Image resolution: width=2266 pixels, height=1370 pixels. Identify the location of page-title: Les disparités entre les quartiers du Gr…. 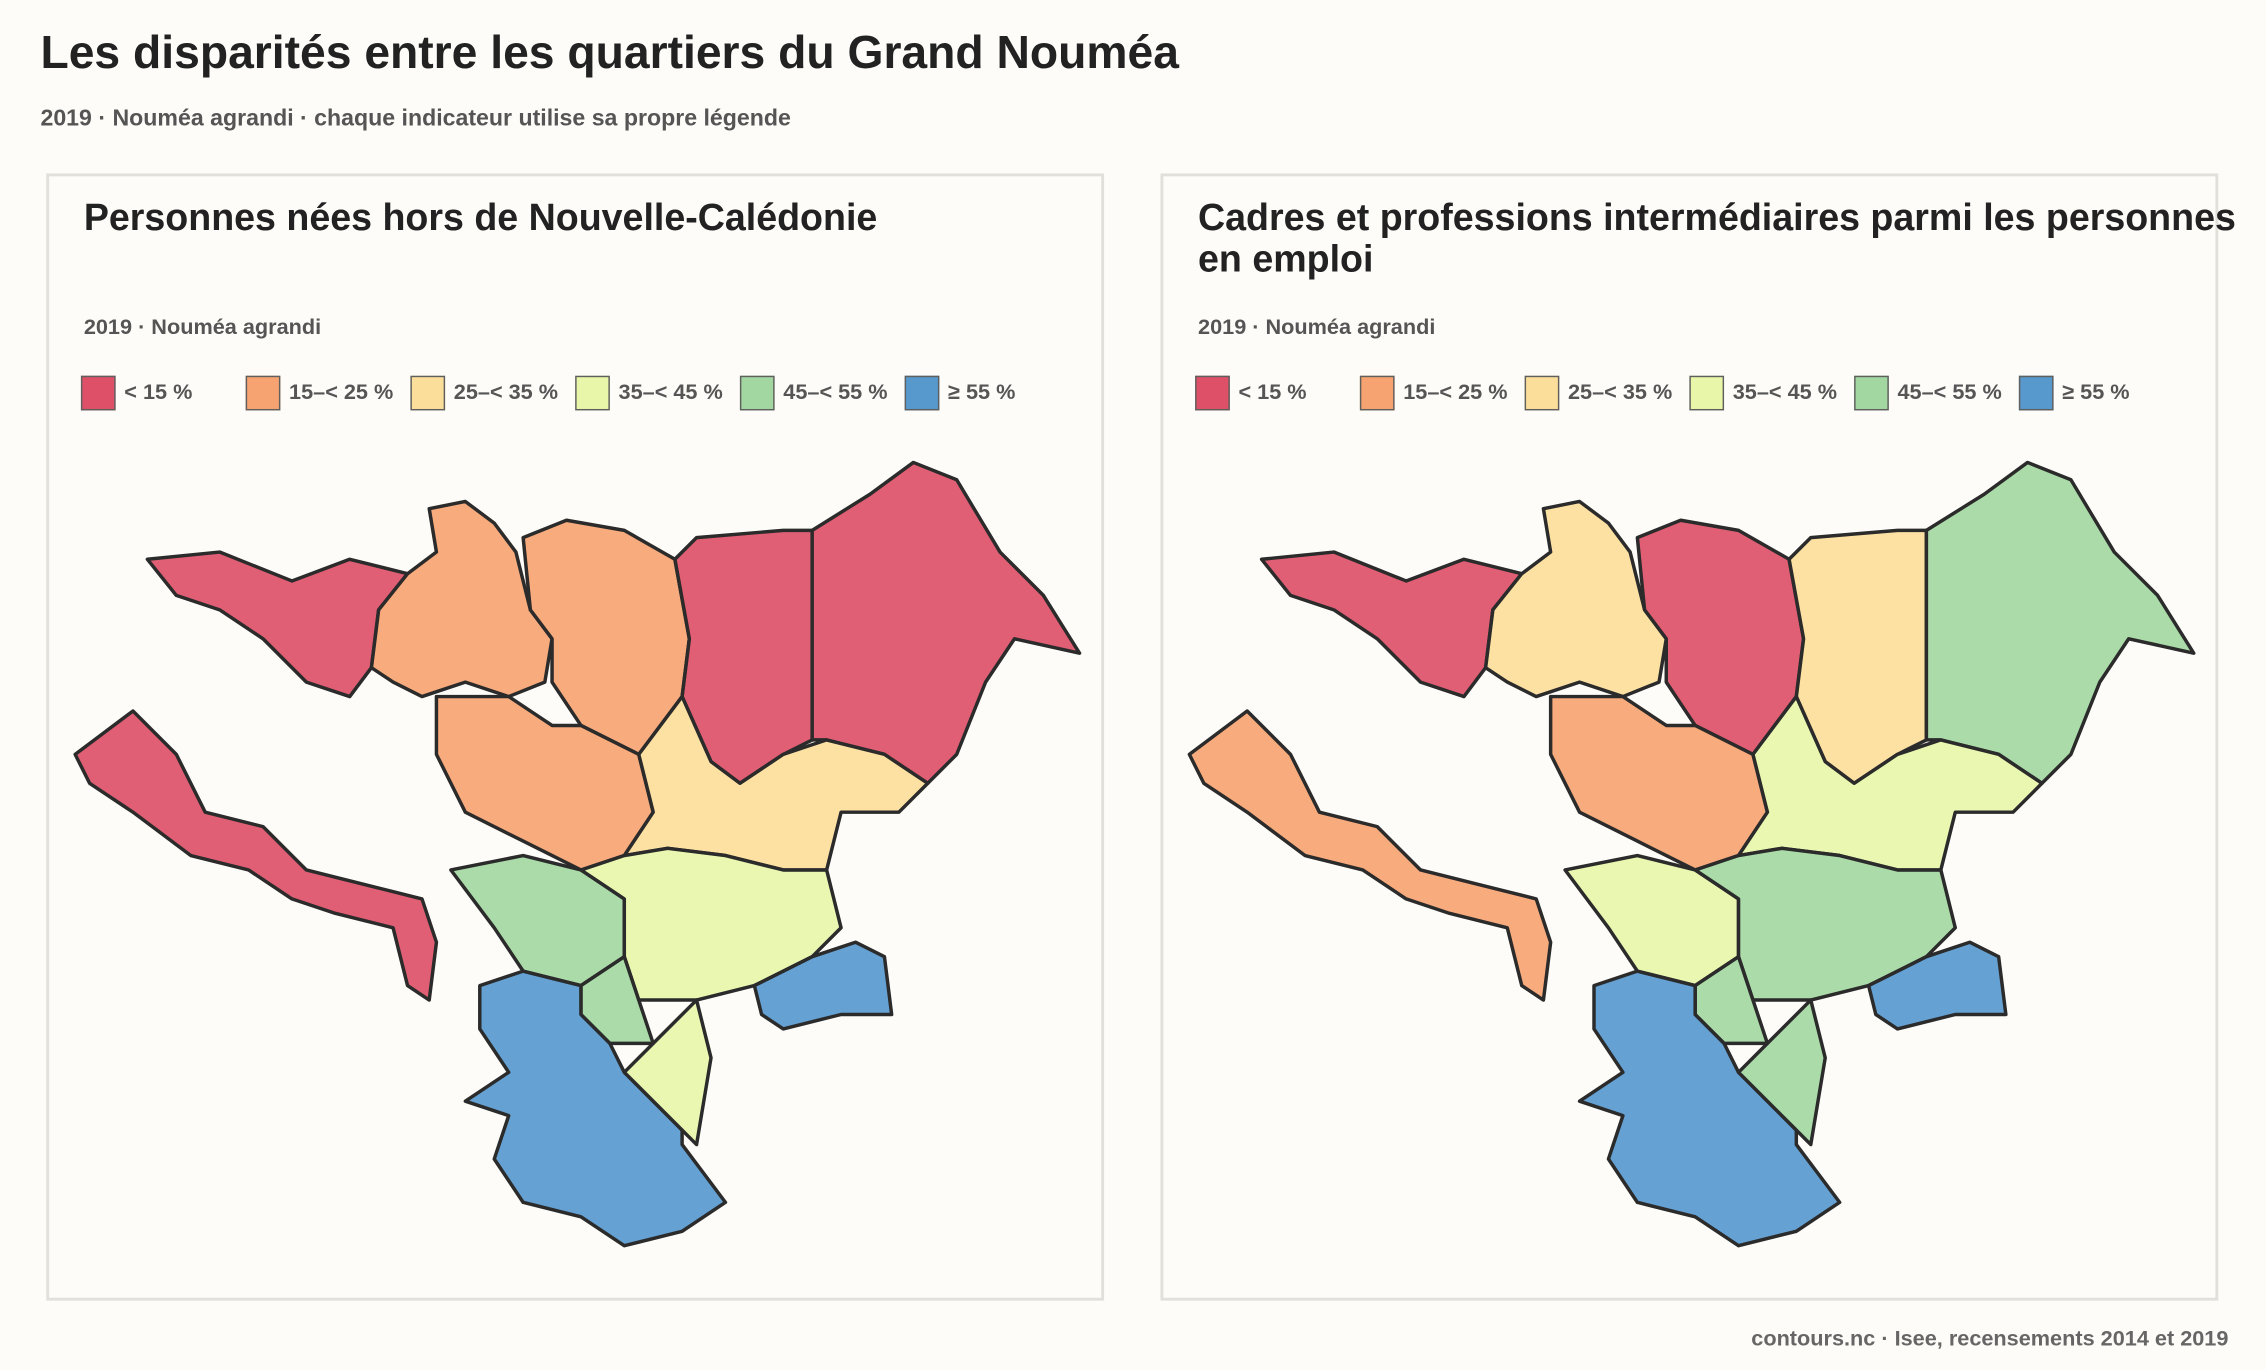
(609, 52).